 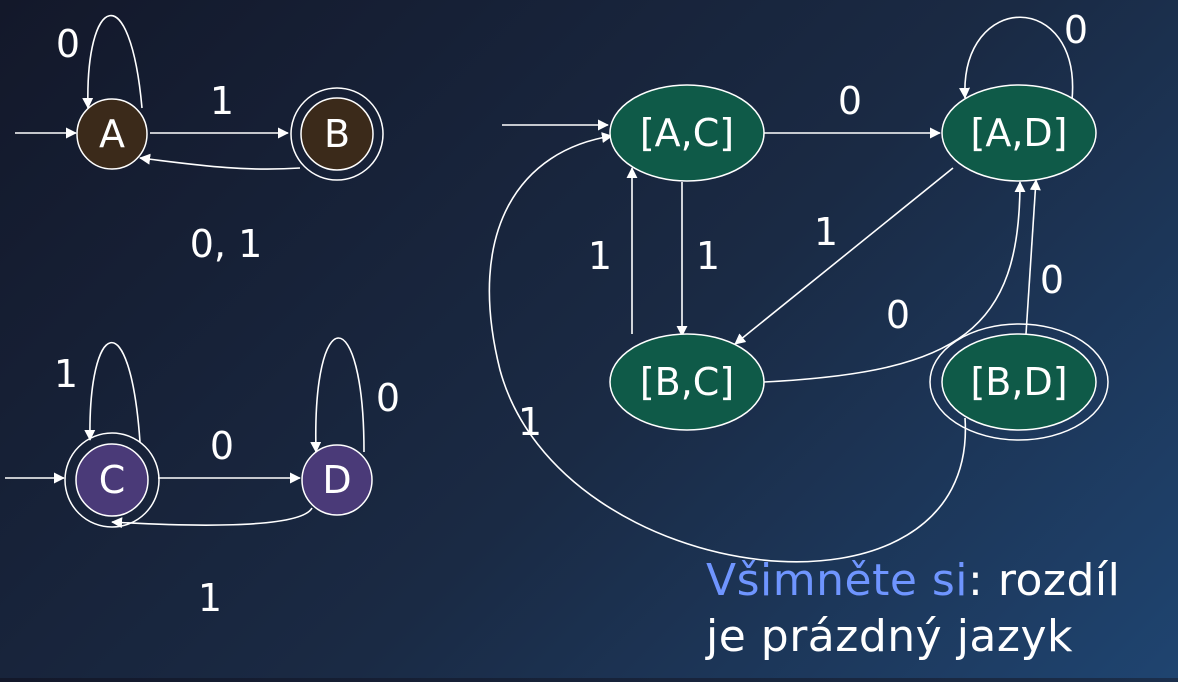 I want to click on edge-a-loop, so click(x=112, y=61).